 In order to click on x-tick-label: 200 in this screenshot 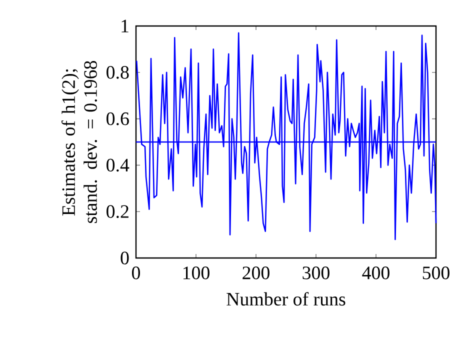, I will do `click(256, 273)`.